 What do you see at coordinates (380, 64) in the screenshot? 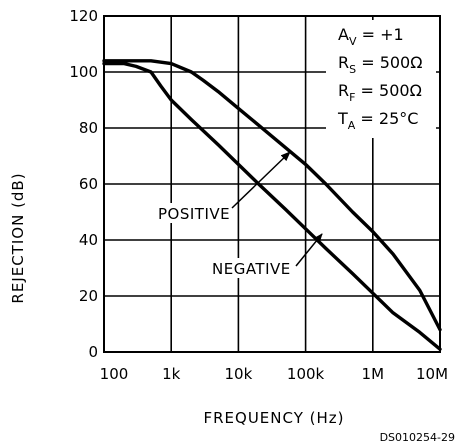
I see `condition-line: RS = 500Ω` at bounding box center [380, 64].